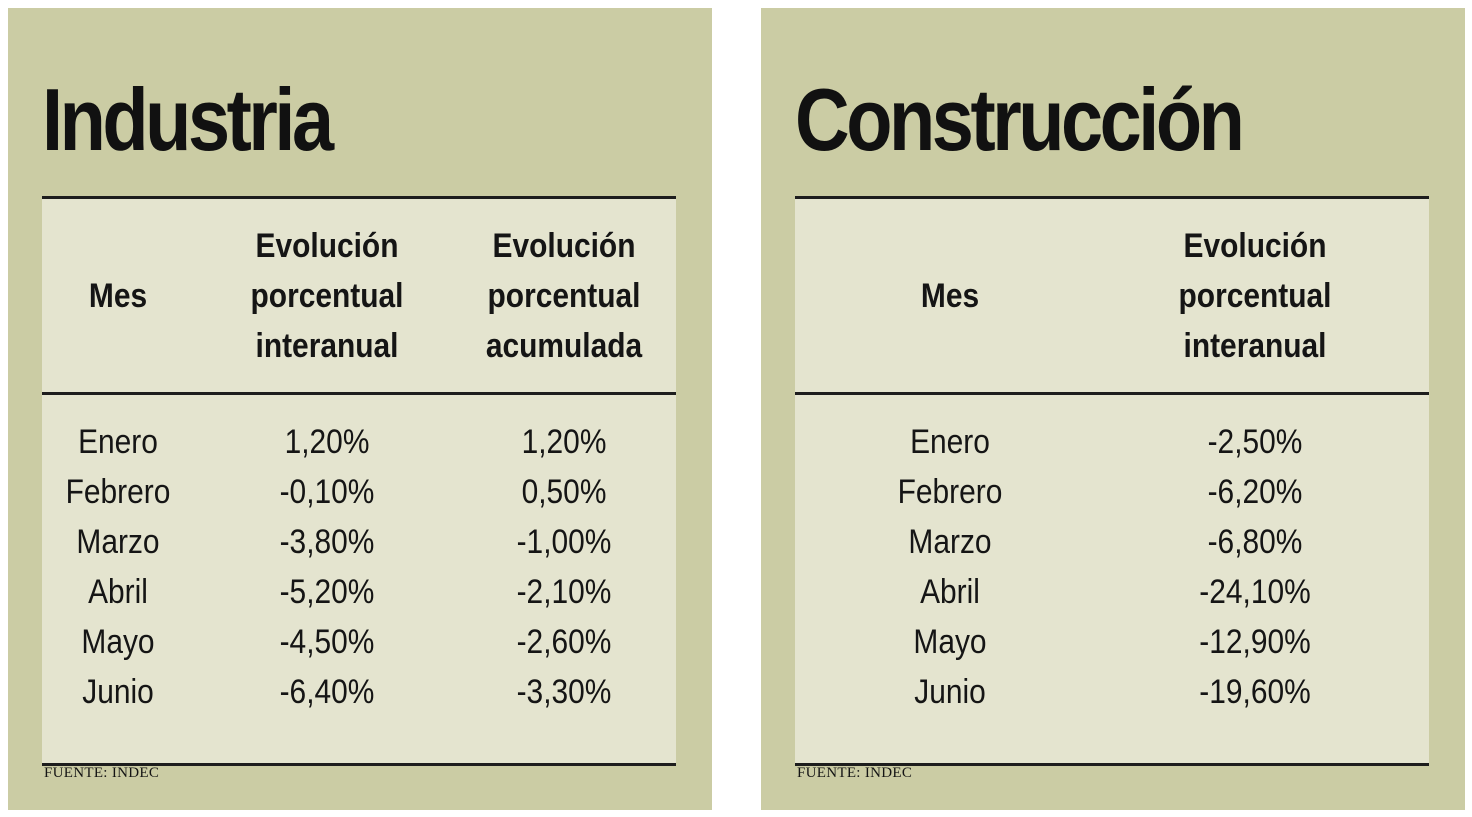  I want to click on construccion-header-row: Mes Evolución porcentual interanual, so click(1112, 297).